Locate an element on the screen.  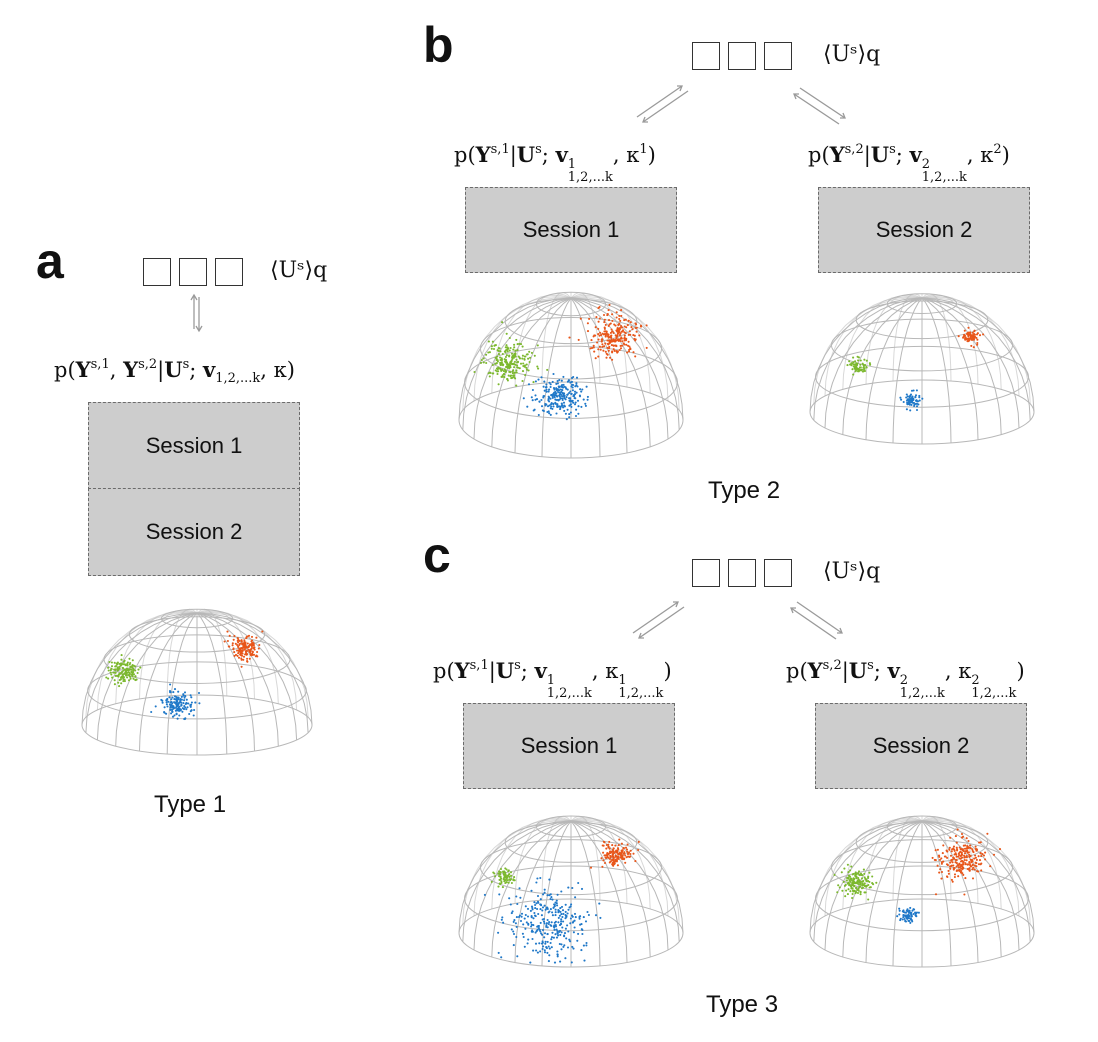
likelihood-c-left: p(Ys,1|Us; v 1 1,2,...k, κ 1 1,2,...k) is located at coordinates (552, 679).